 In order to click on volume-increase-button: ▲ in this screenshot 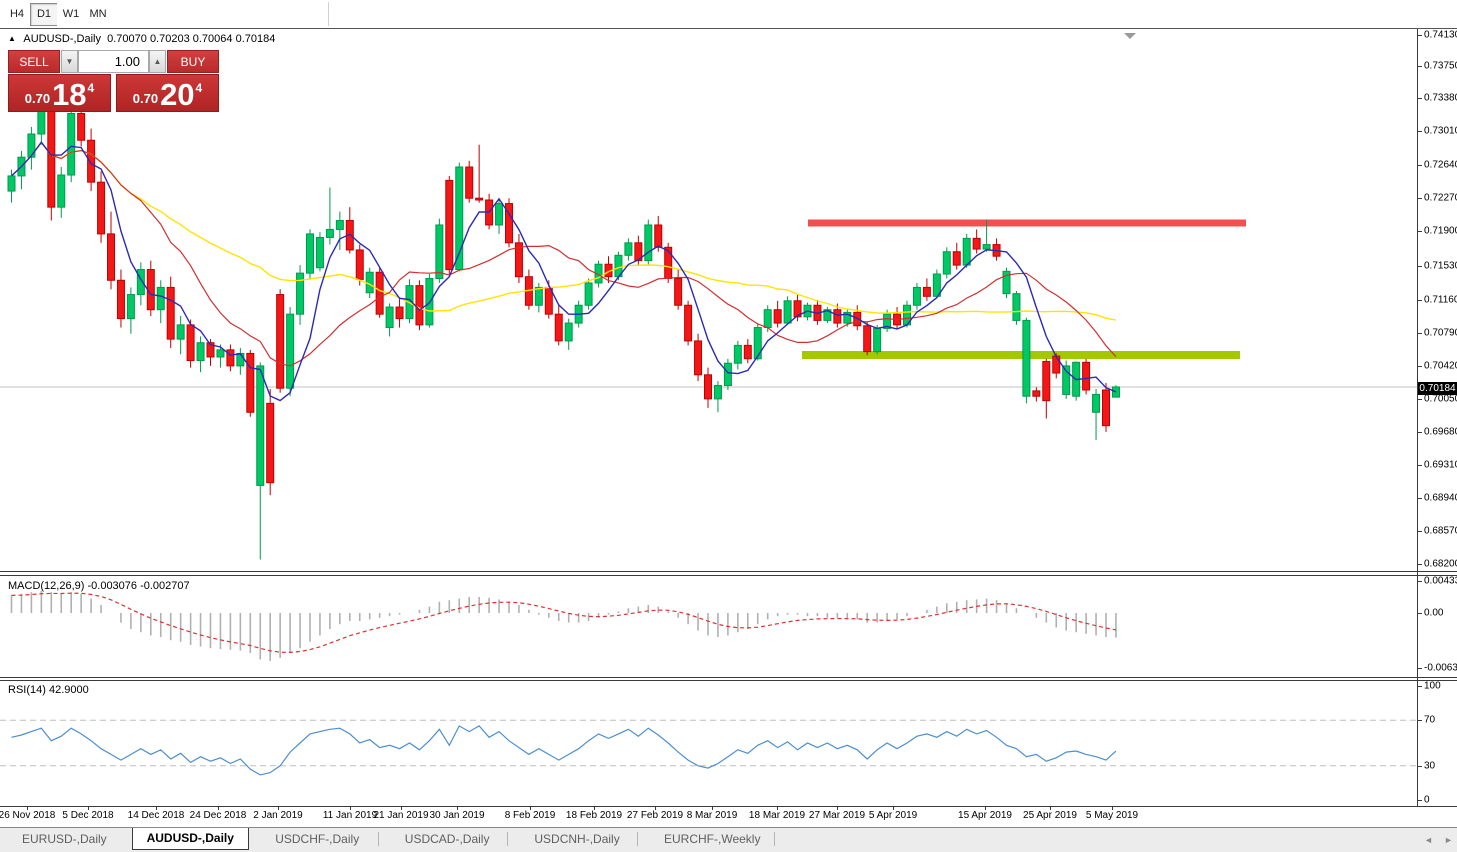, I will do `click(157, 61)`.